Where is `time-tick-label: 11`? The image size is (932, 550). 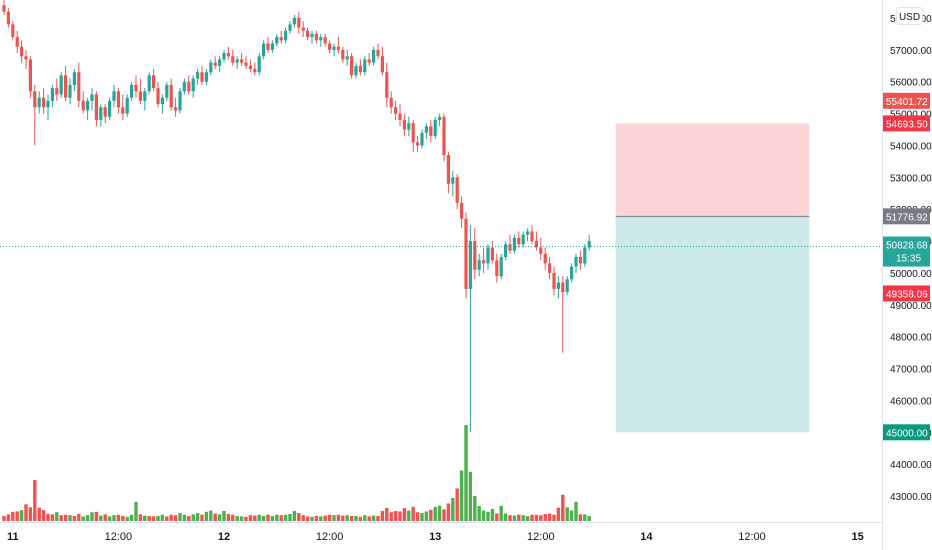 time-tick-label: 11 is located at coordinates (13, 537).